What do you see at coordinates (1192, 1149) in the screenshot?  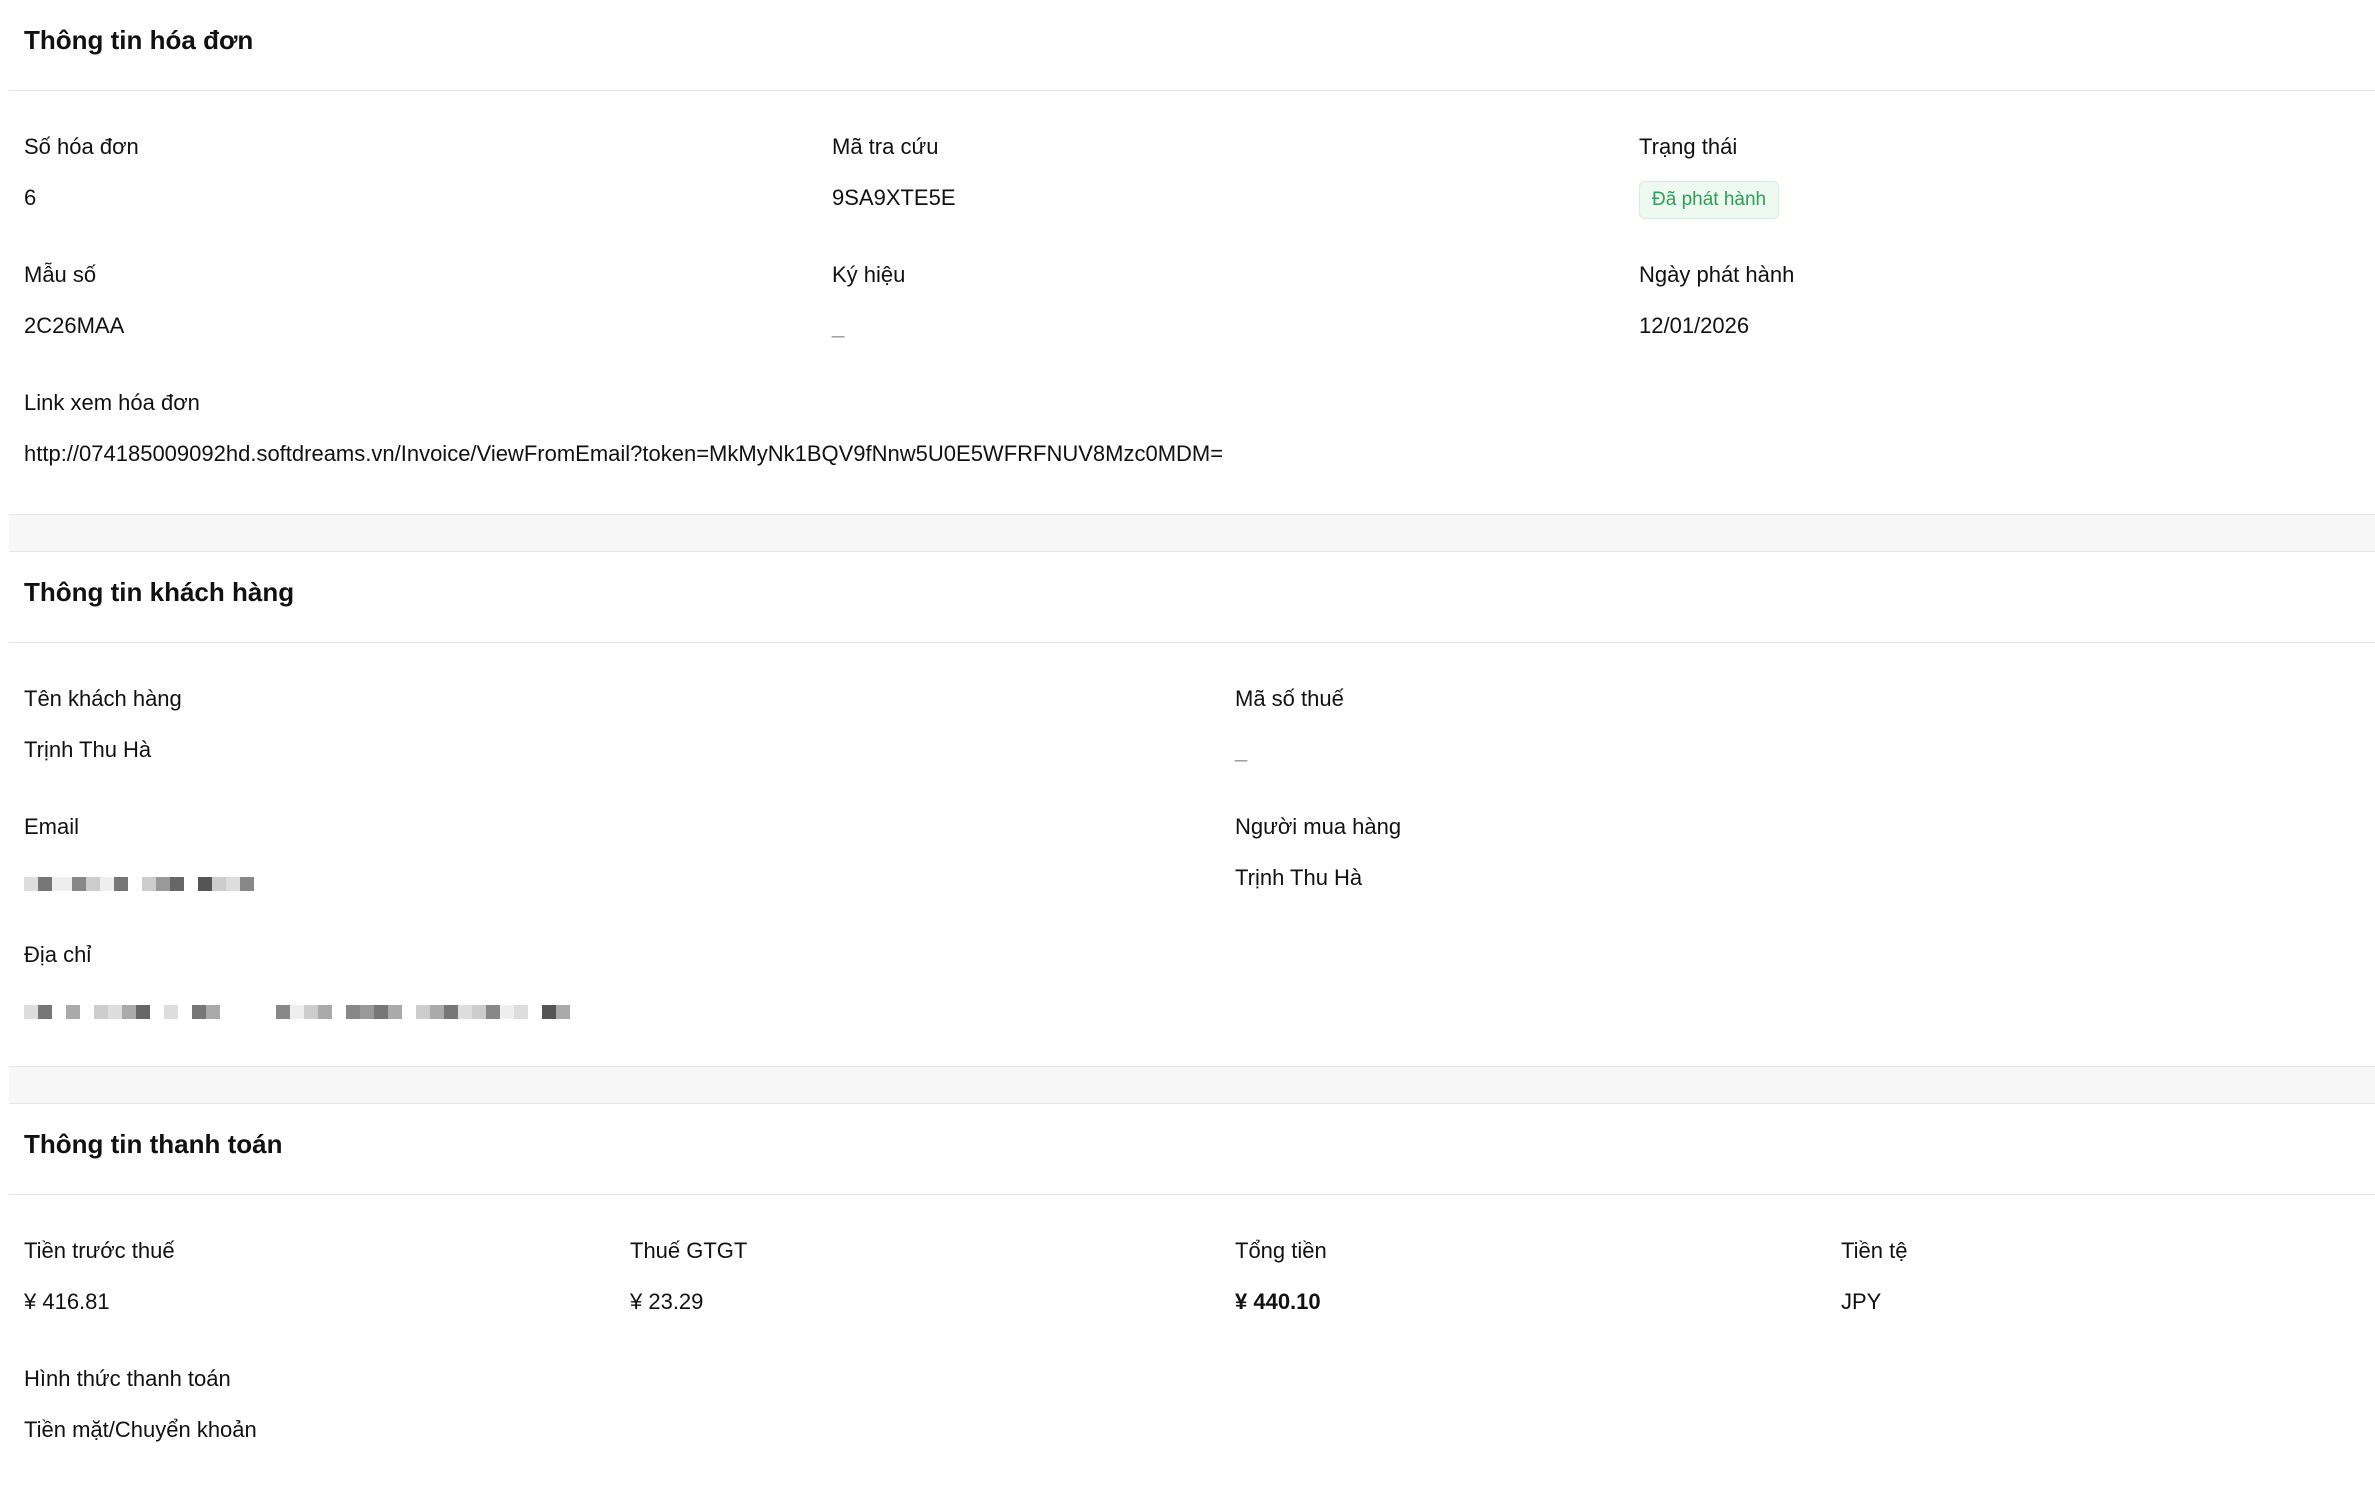 I see `payment-info-header: Thông tin thanh toán` at bounding box center [1192, 1149].